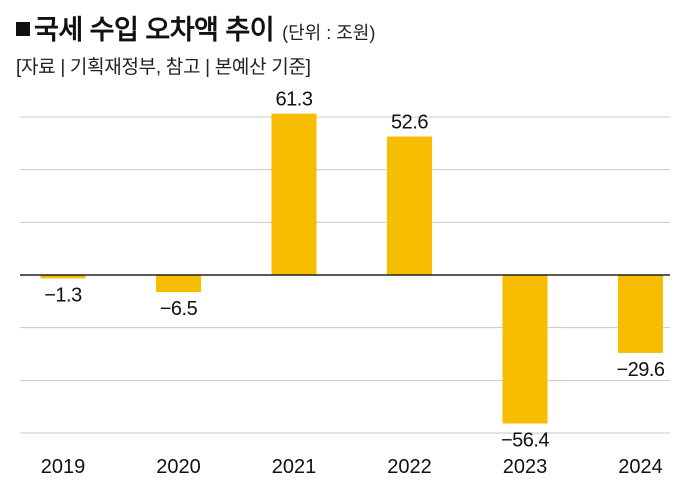 This screenshot has height=500, width=694. Describe the element at coordinates (409, 123) in the screenshot. I see `value-label-2022: 52.6` at that location.